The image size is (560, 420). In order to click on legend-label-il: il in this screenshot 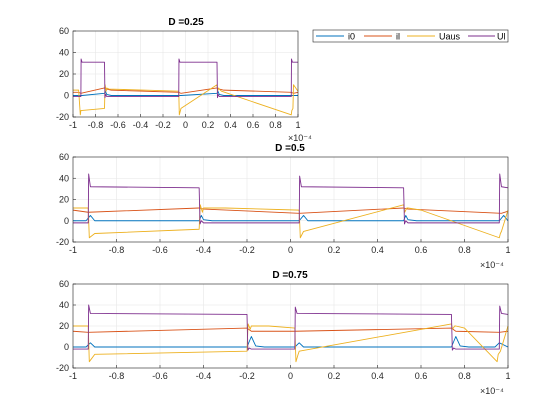, I will do `click(398, 37)`.